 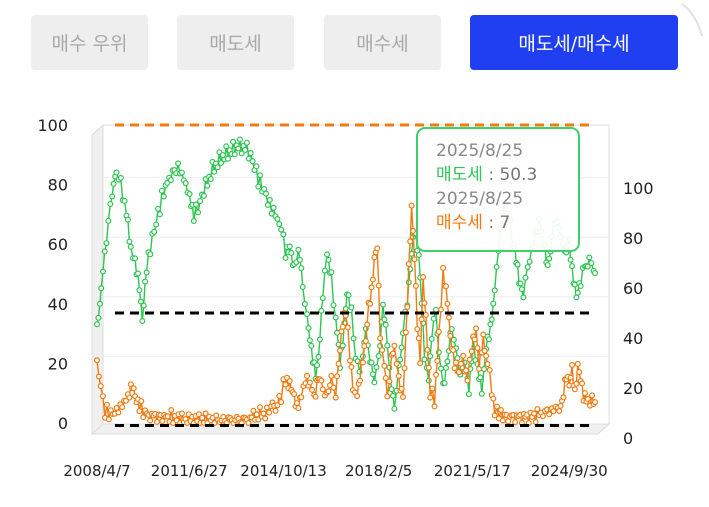 What do you see at coordinates (89, 42) in the screenshot?
I see `tab-buy-dominance: 매수 우위` at bounding box center [89, 42].